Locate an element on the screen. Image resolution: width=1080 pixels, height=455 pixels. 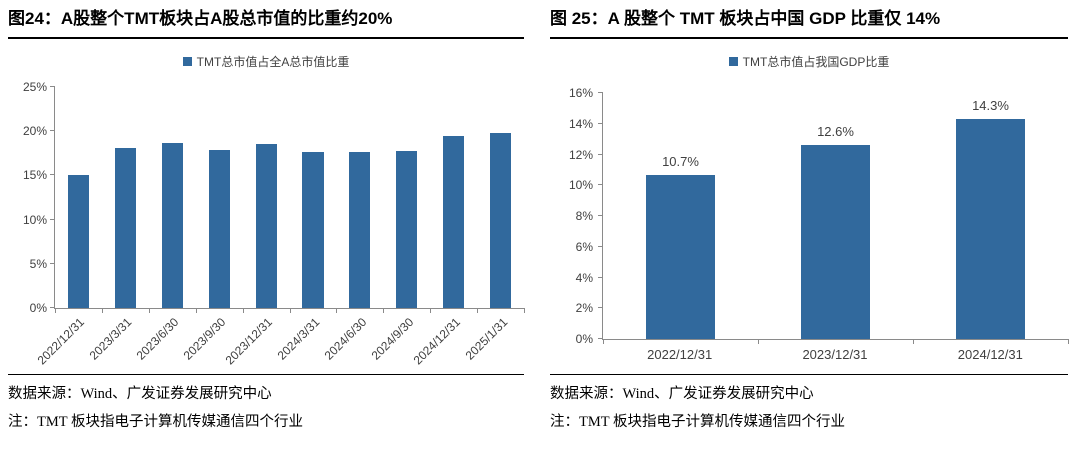
y-axis-tick-label: 15% is located at coordinates (34, 175).